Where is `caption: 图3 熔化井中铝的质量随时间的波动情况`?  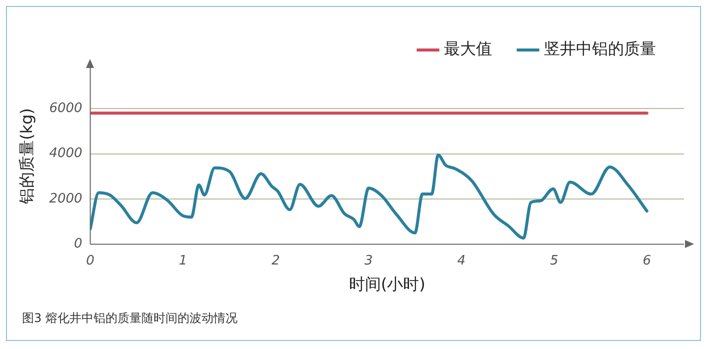 caption: 图3 熔化井中铝的质量随时间的波动情况 is located at coordinates (130, 318).